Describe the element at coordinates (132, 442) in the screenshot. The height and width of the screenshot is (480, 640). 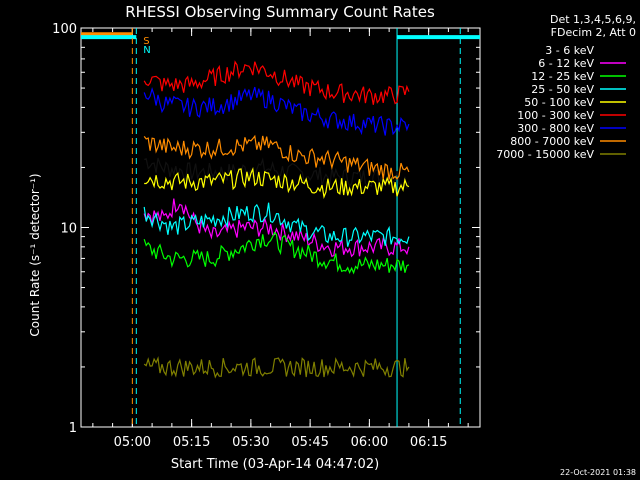
I see `x-tick-label: 05:00` at that location.